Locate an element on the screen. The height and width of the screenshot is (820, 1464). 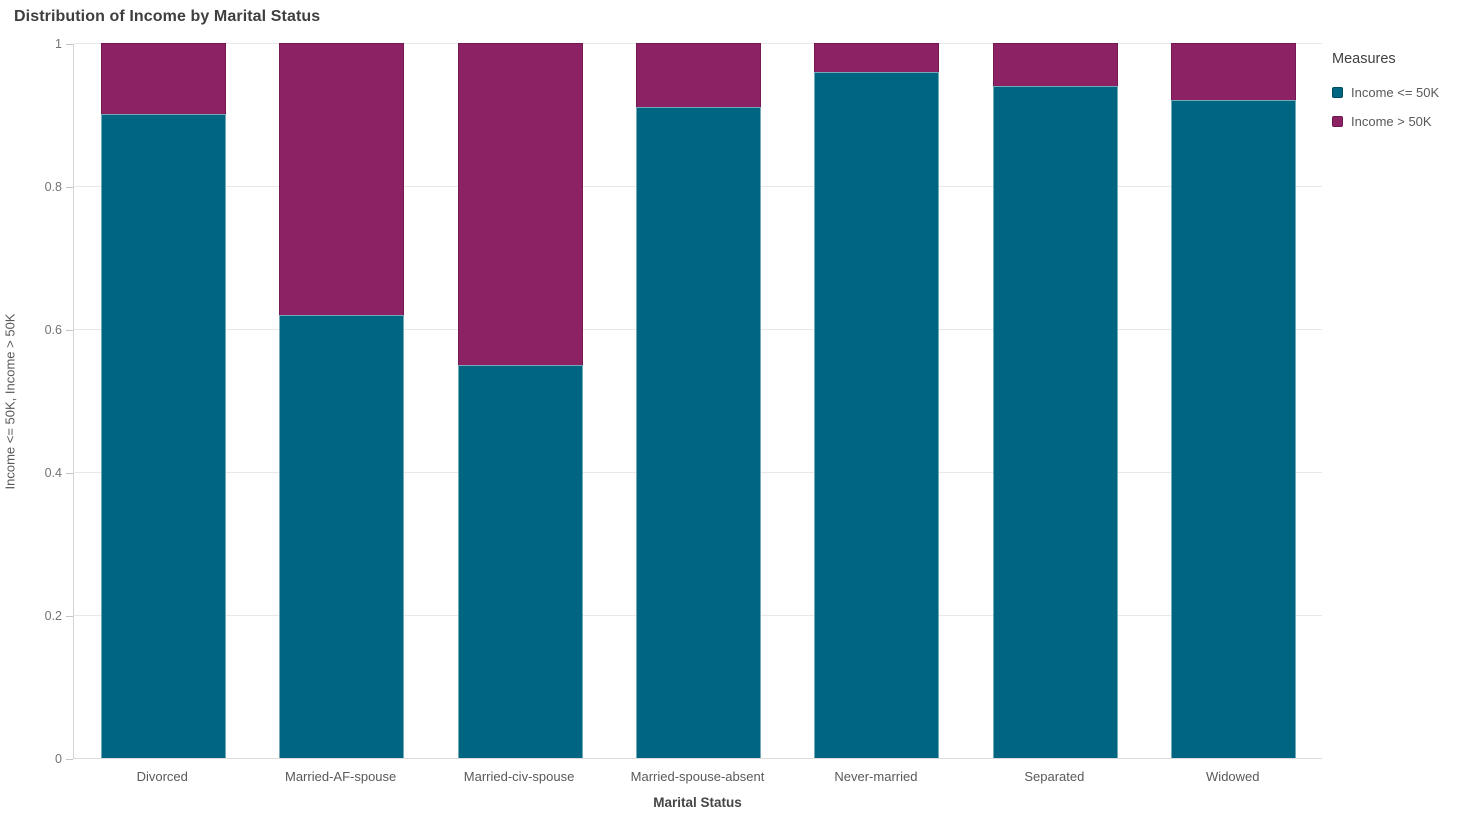
y-tick-mark-0.8 is located at coordinates (69, 187).